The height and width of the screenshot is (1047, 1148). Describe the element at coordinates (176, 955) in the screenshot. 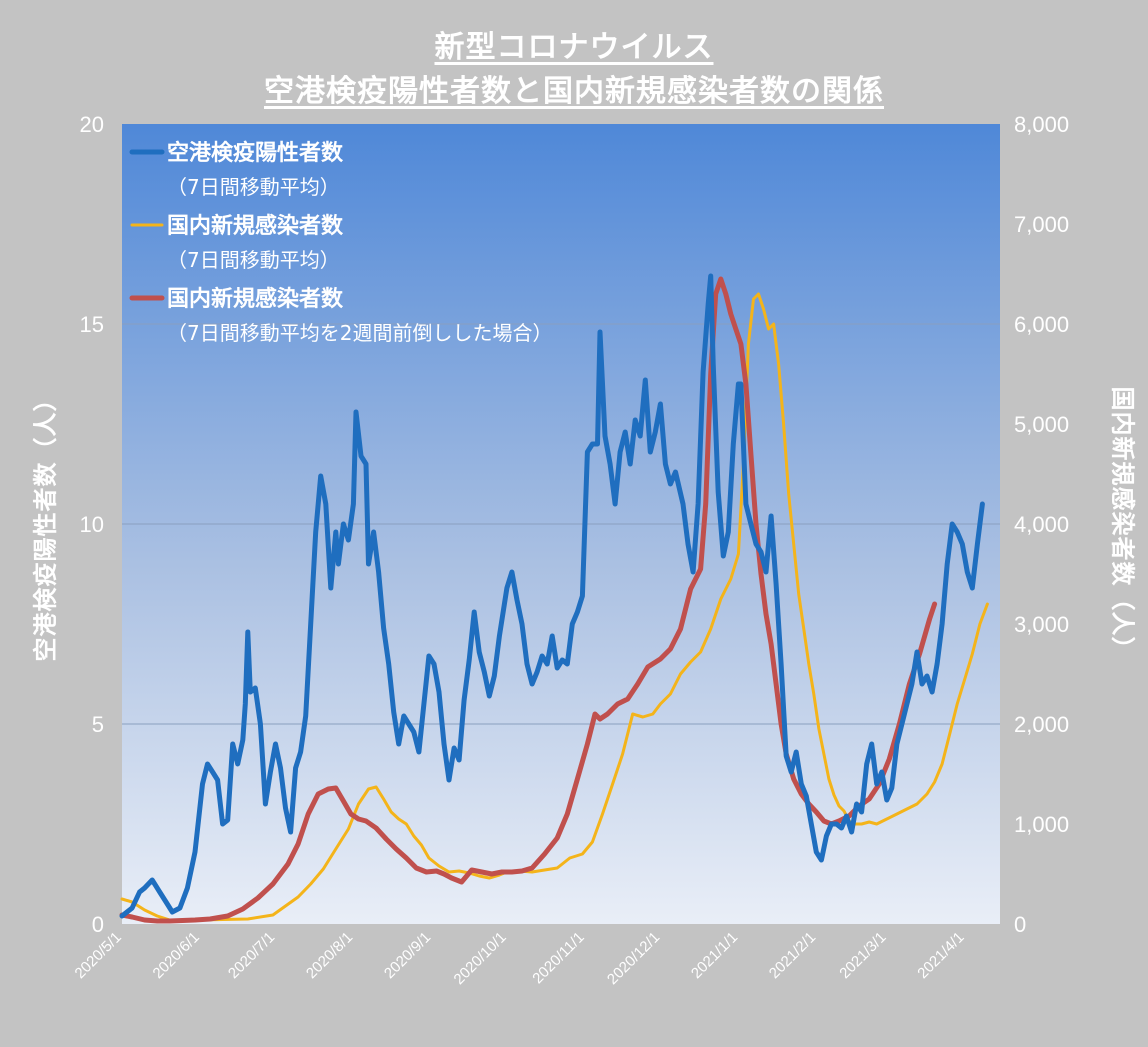

I see `x-tick-label: 2020/6/1` at that location.